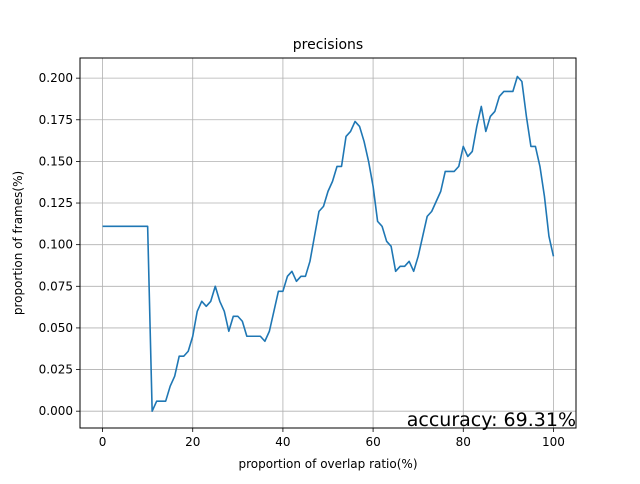  I want to click on x-axis: 0 20 40 60 80 100, so click(332, 438).